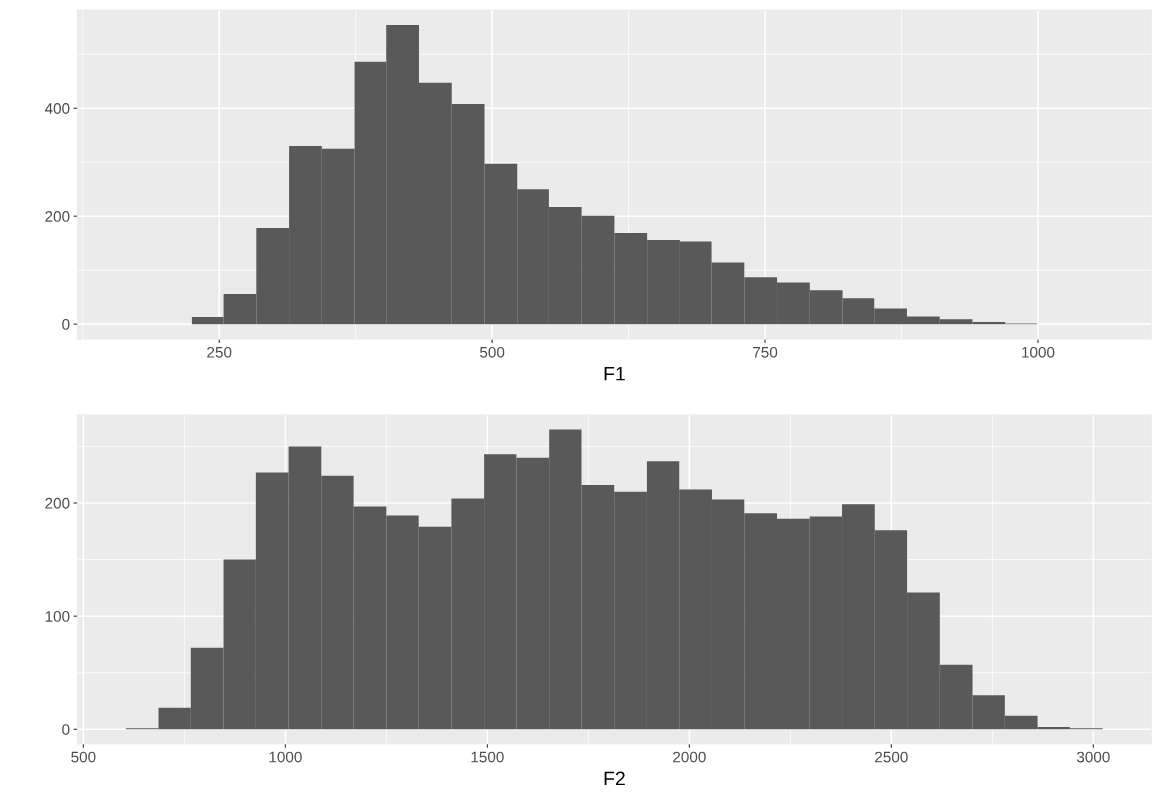  I want to click on x-tick-label: 1500, so click(487, 757).